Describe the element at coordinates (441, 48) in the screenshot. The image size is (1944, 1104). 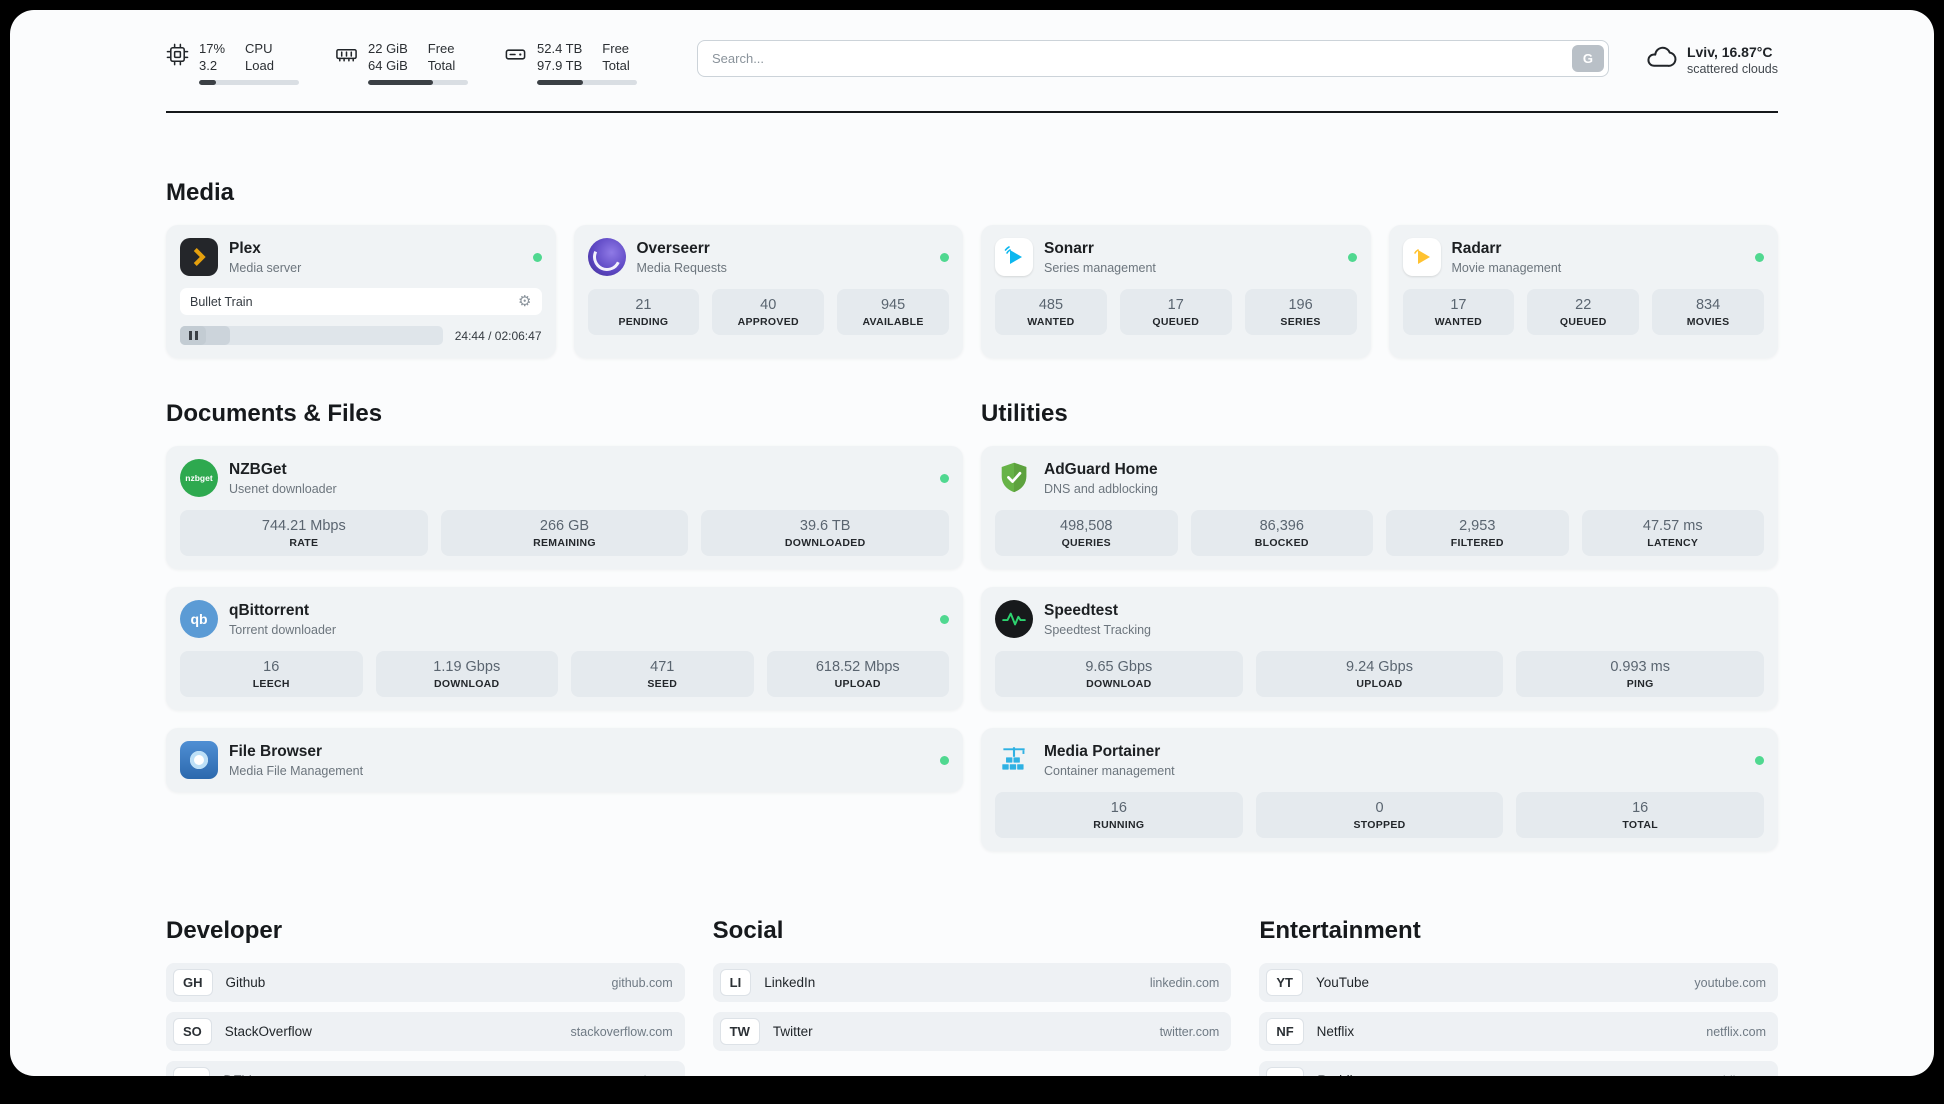
I see `ram-label-top: Free` at that location.